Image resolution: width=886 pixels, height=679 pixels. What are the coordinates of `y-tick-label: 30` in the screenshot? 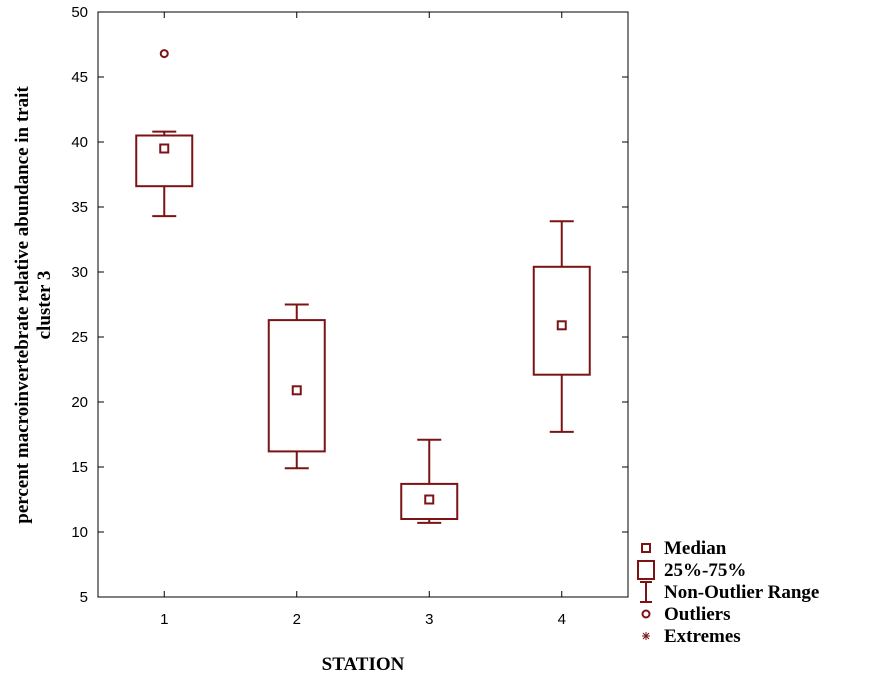 It's located at (79, 272).